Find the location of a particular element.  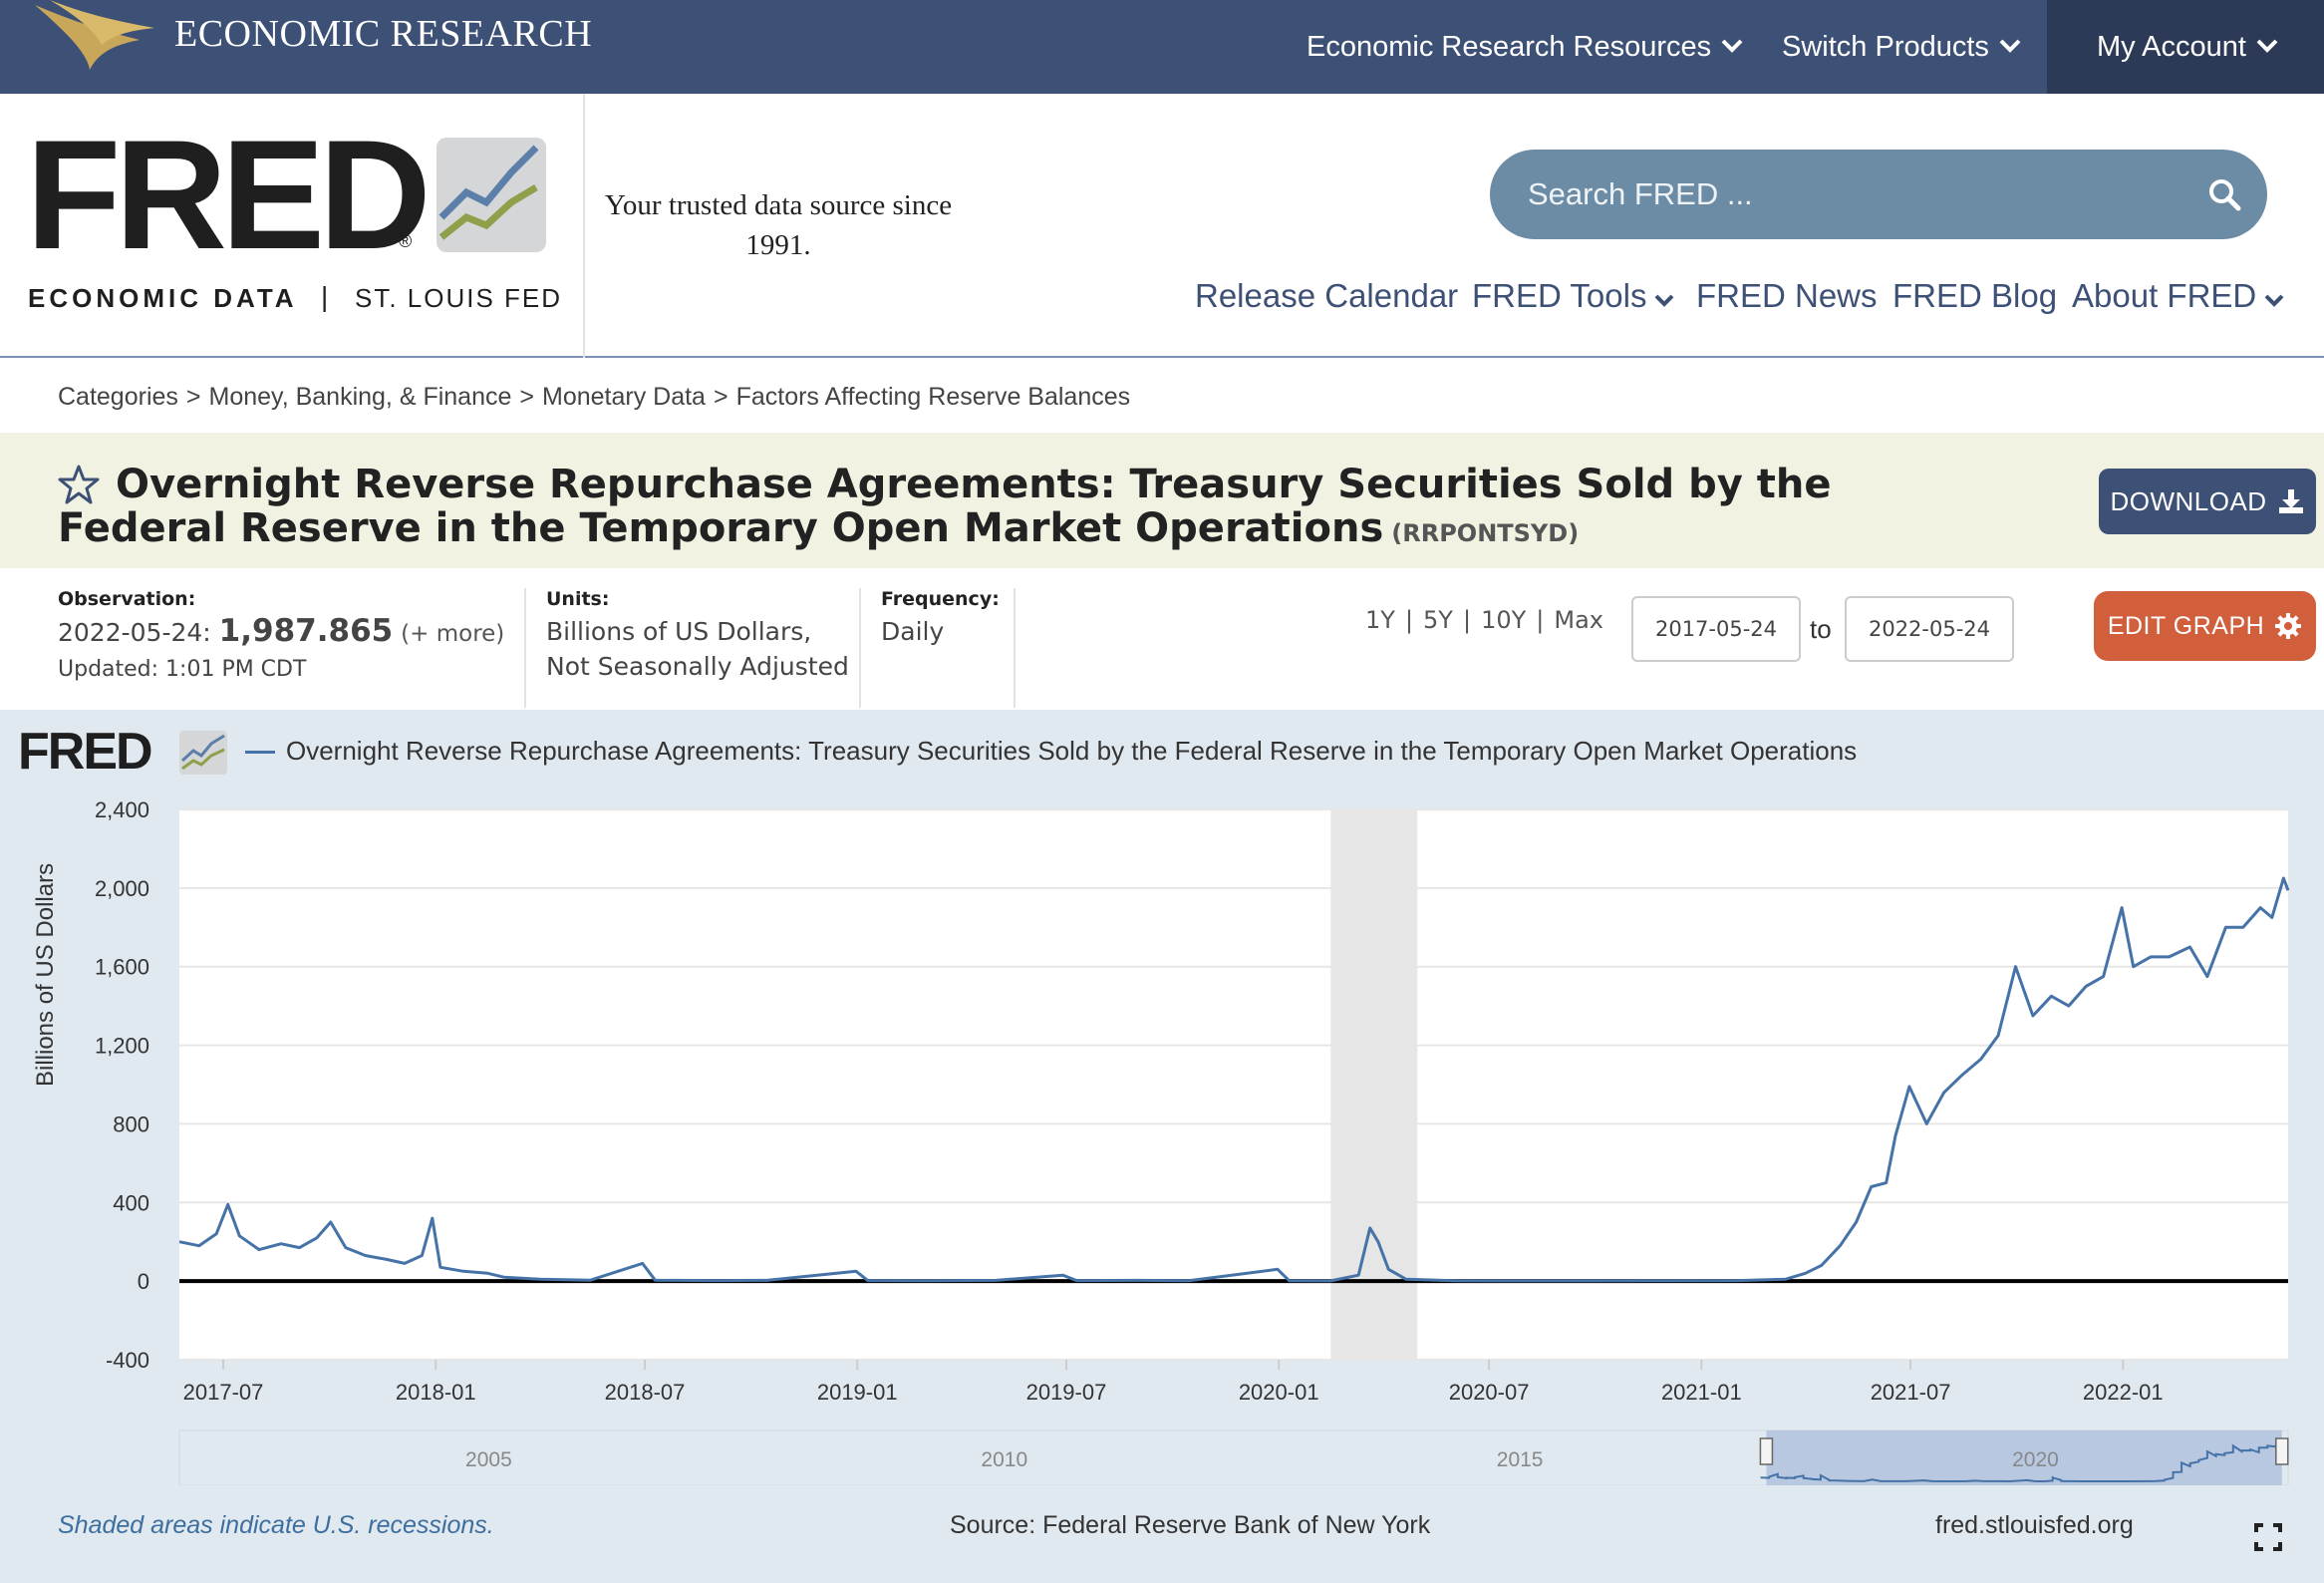

y-tick-label: 0 is located at coordinates (143, 1281).